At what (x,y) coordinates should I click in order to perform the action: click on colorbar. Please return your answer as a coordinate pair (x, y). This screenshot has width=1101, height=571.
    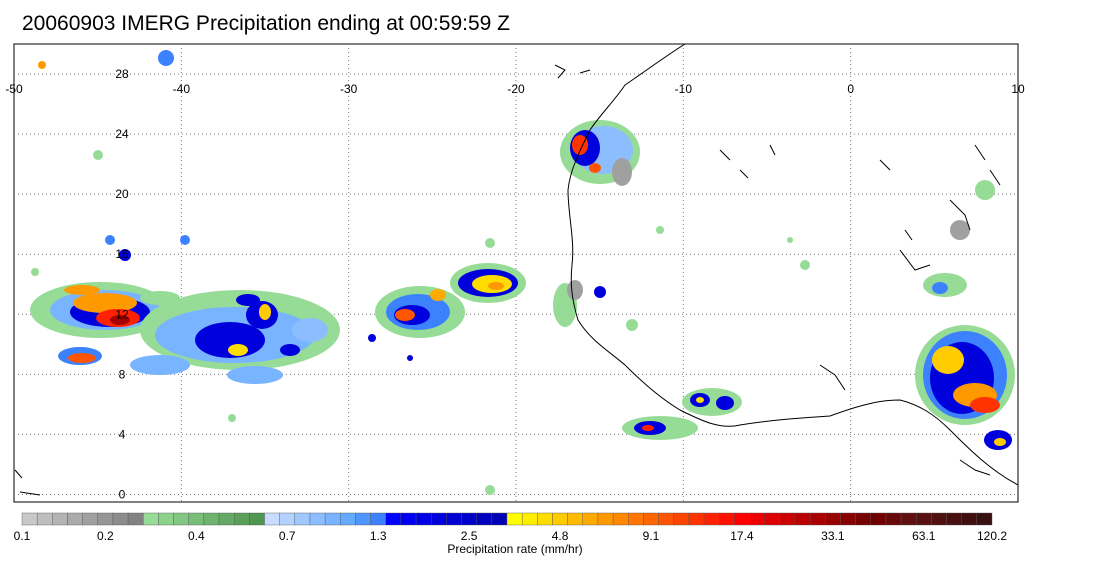
    Looking at the image, I should click on (507, 519).